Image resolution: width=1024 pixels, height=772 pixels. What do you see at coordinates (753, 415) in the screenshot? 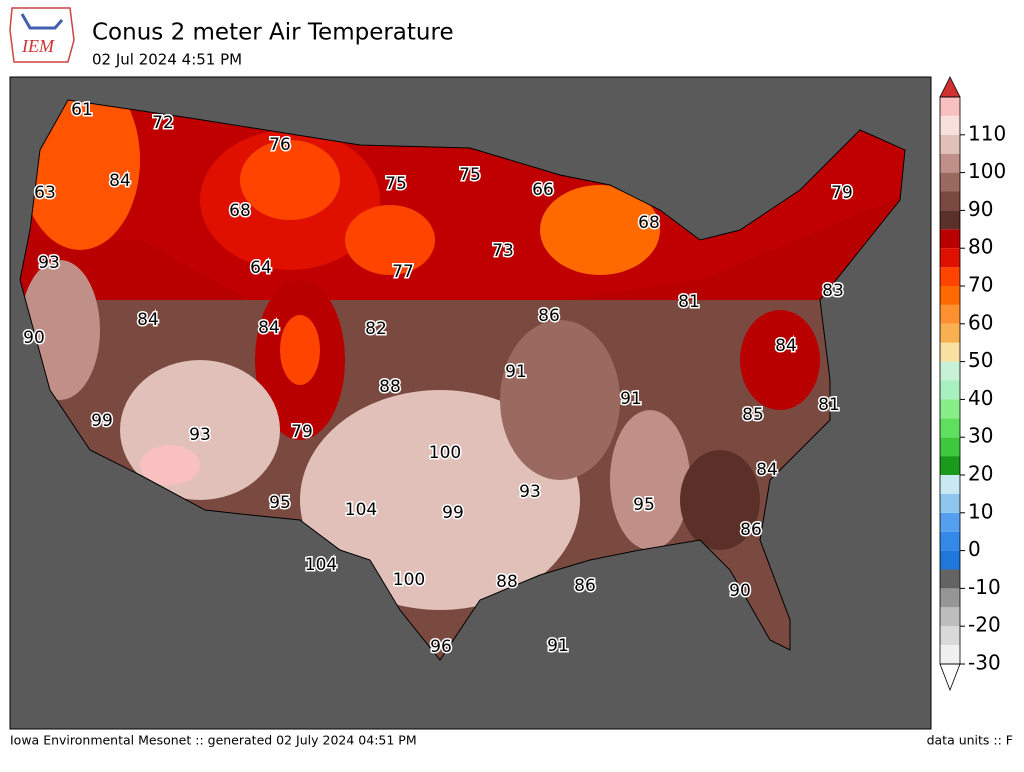
I see `temperature-label: 85` at bounding box center [753, 415].